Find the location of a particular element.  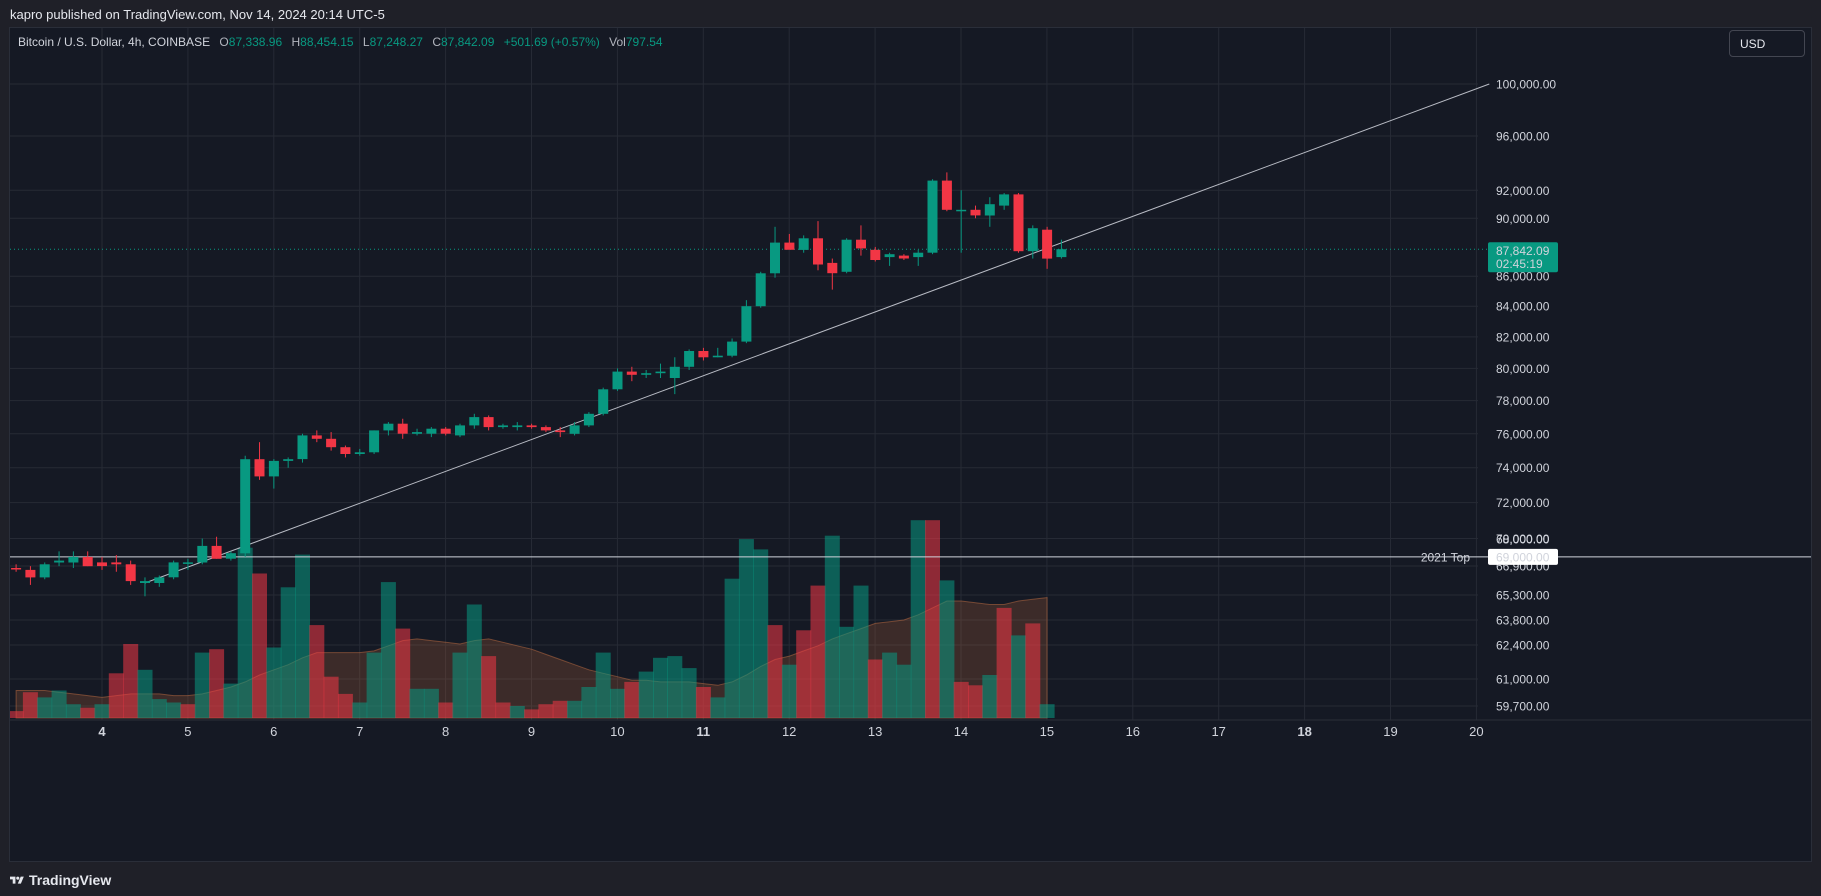

currency-button: USD is located at coordinates (1767, 43).